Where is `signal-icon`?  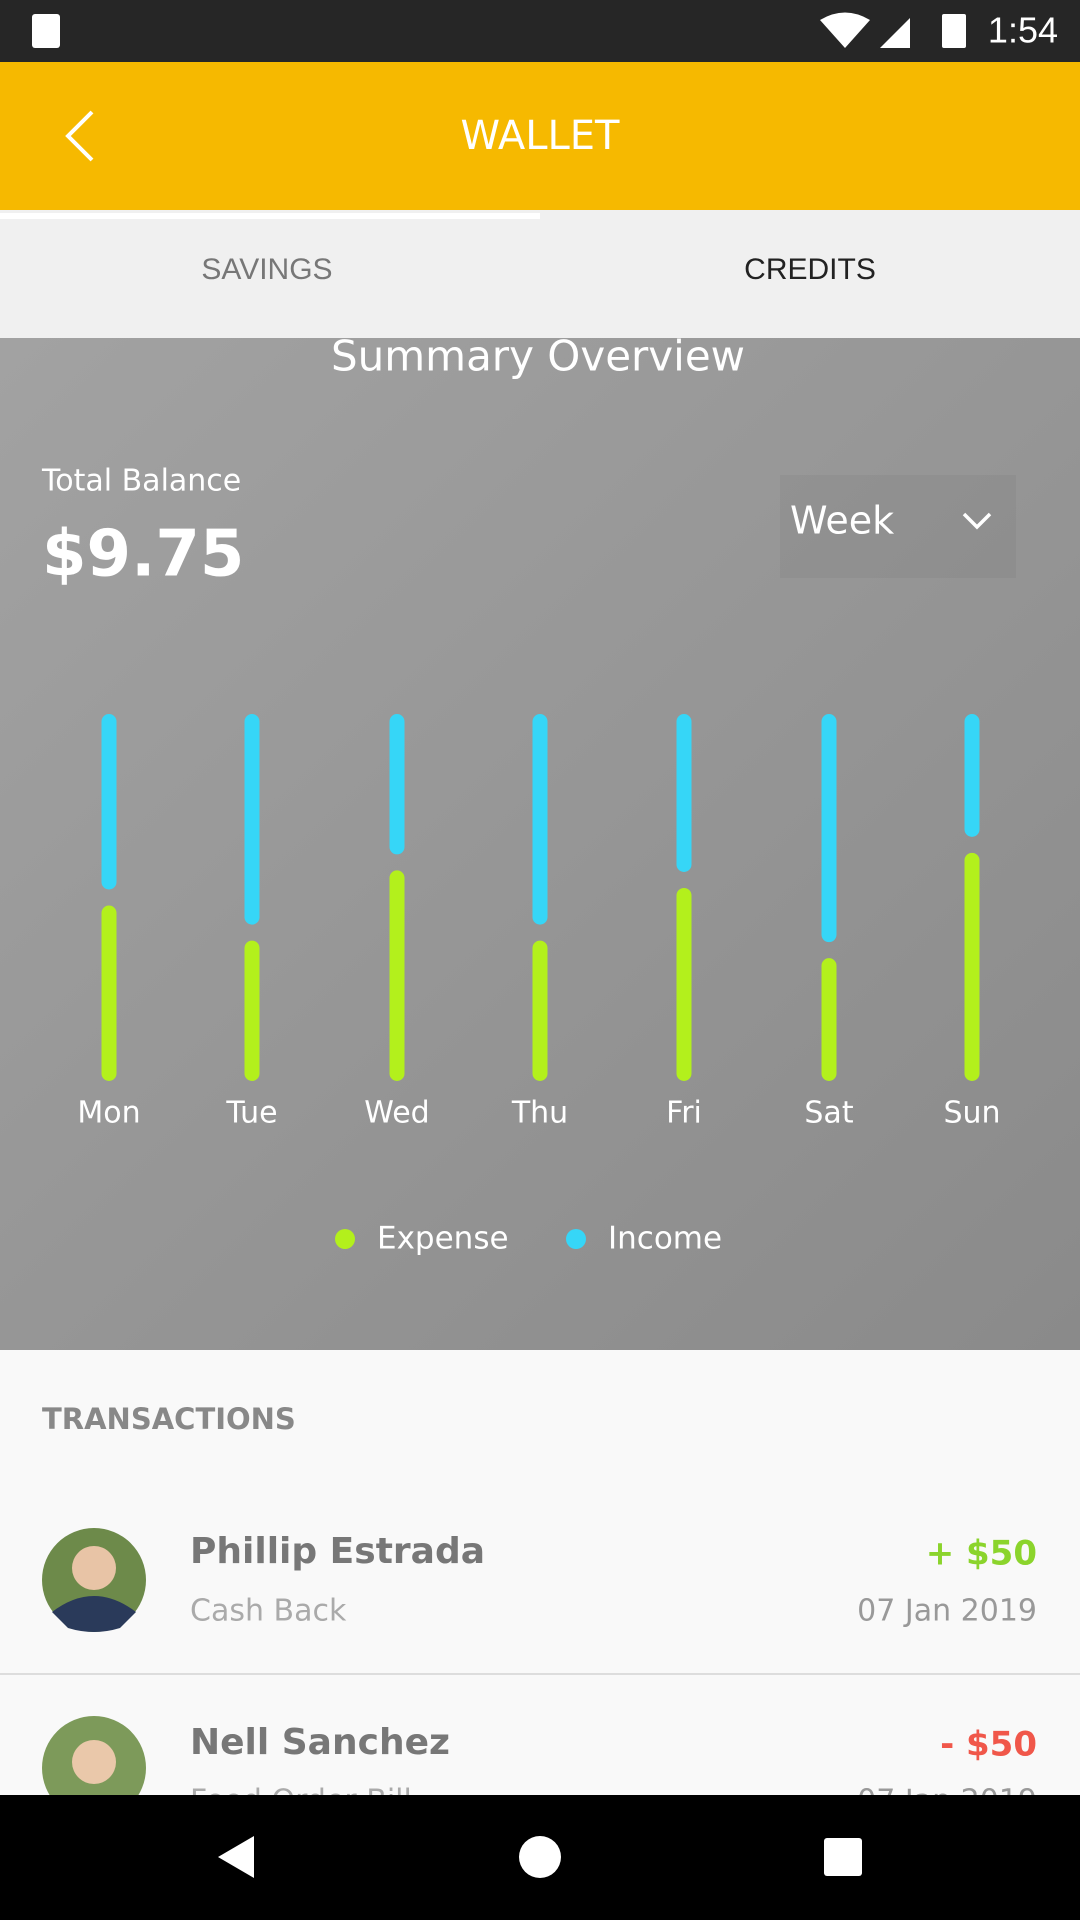 signal-icon is located at coordinates (895, 33).